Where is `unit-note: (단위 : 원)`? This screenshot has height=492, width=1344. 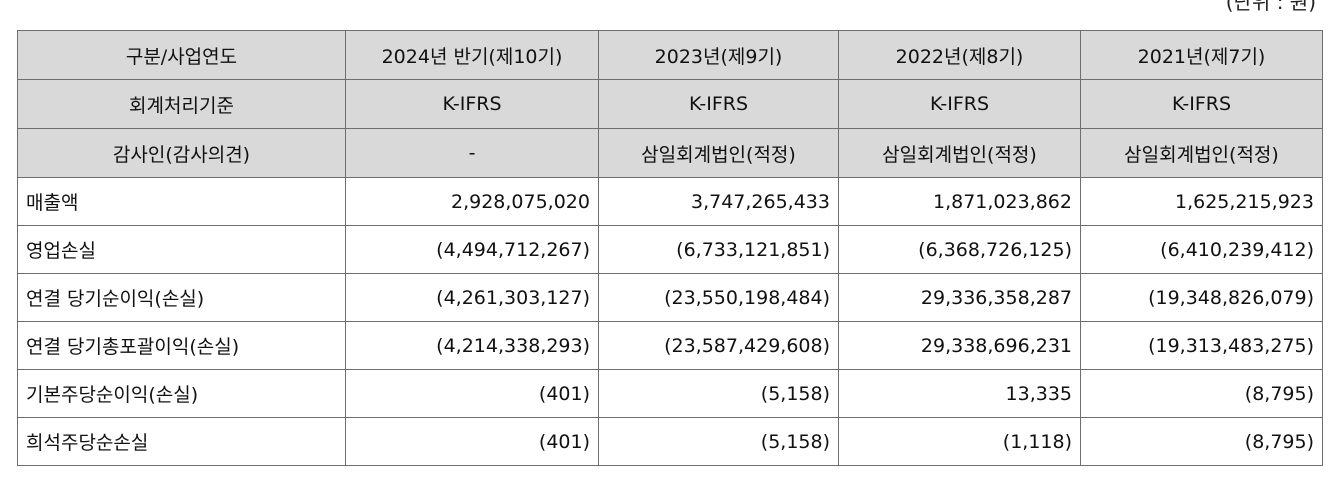
unit-note: (단위 : 원) is located at coordinates (1270, 7).